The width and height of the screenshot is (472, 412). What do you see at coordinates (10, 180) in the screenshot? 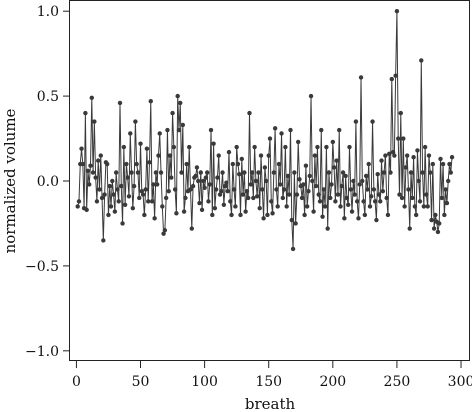
I see `y-axis-label: normalized volume` at bounding box center [10, 180].